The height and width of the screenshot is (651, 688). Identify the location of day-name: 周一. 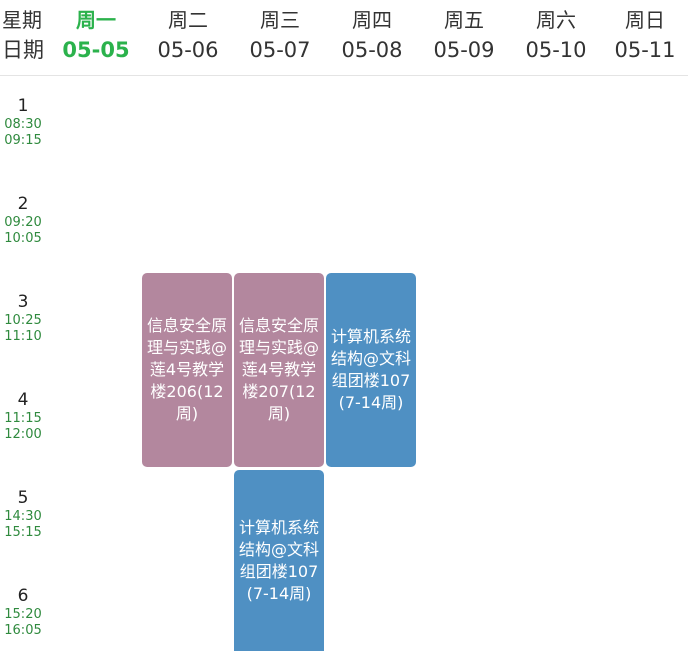
(96, 20).